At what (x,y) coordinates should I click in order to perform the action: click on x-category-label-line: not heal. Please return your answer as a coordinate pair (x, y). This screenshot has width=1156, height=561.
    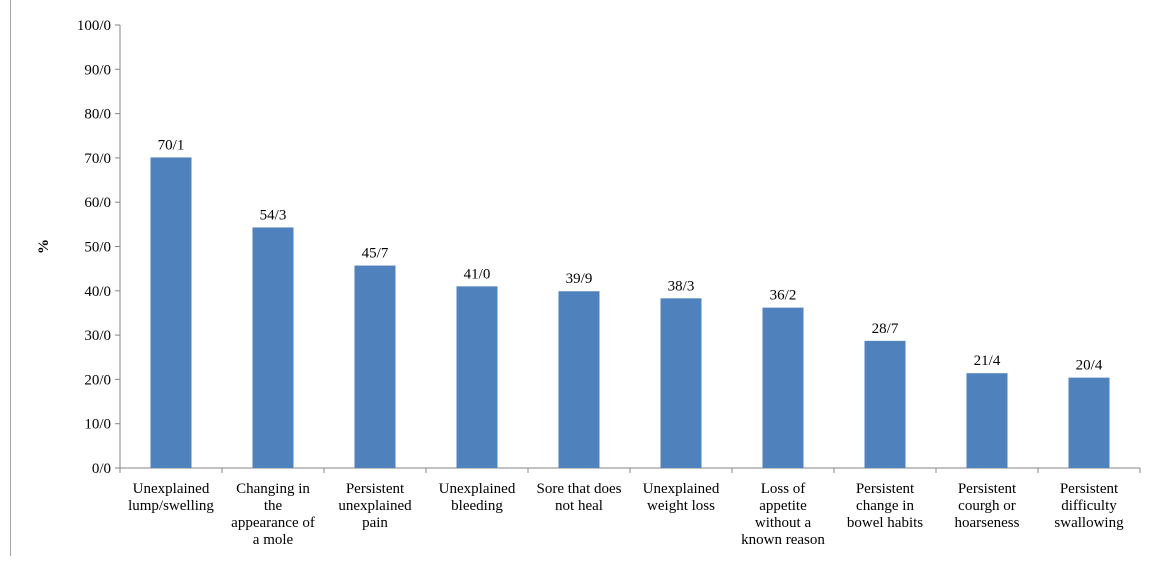
    Looking at the image, I should click on (579, 506).